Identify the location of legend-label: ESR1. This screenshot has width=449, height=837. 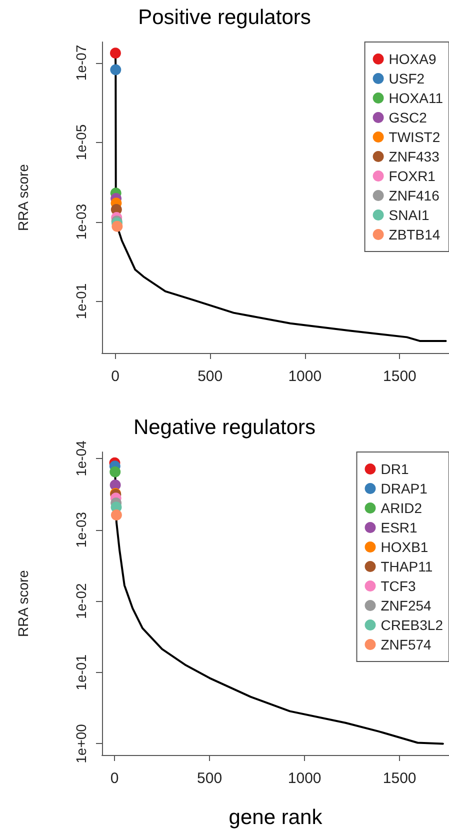
(399, 528).